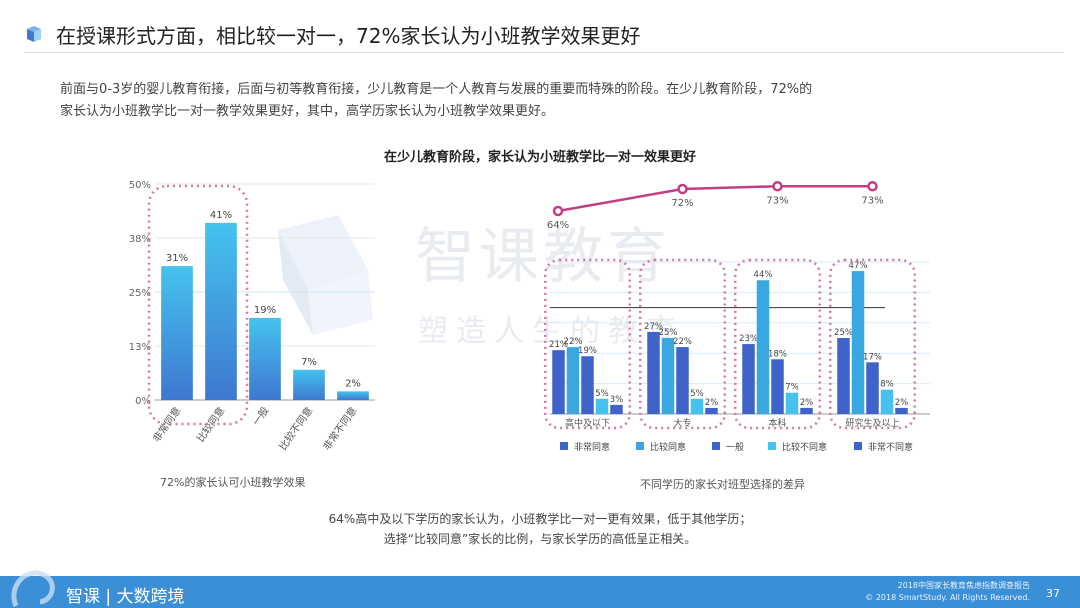 Image resolution: width=1080 pixels, height=608 pixels. Describe the element at coordinates (872, 357) in the screenshot. I see `data-label: 17%` at that location.